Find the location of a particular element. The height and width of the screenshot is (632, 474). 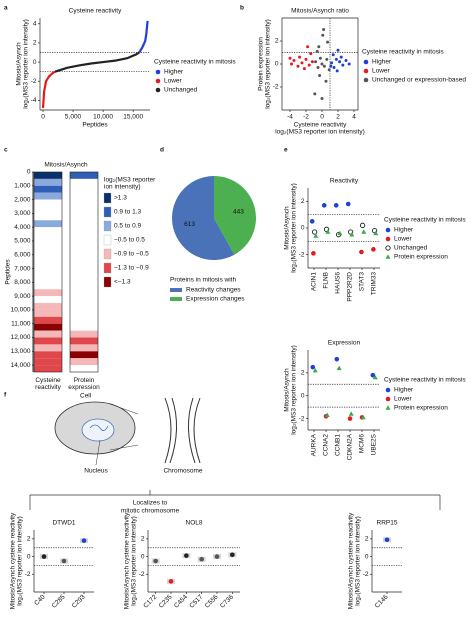

chart-title: Cysteine reactivity is located at coordinates (95, 11).